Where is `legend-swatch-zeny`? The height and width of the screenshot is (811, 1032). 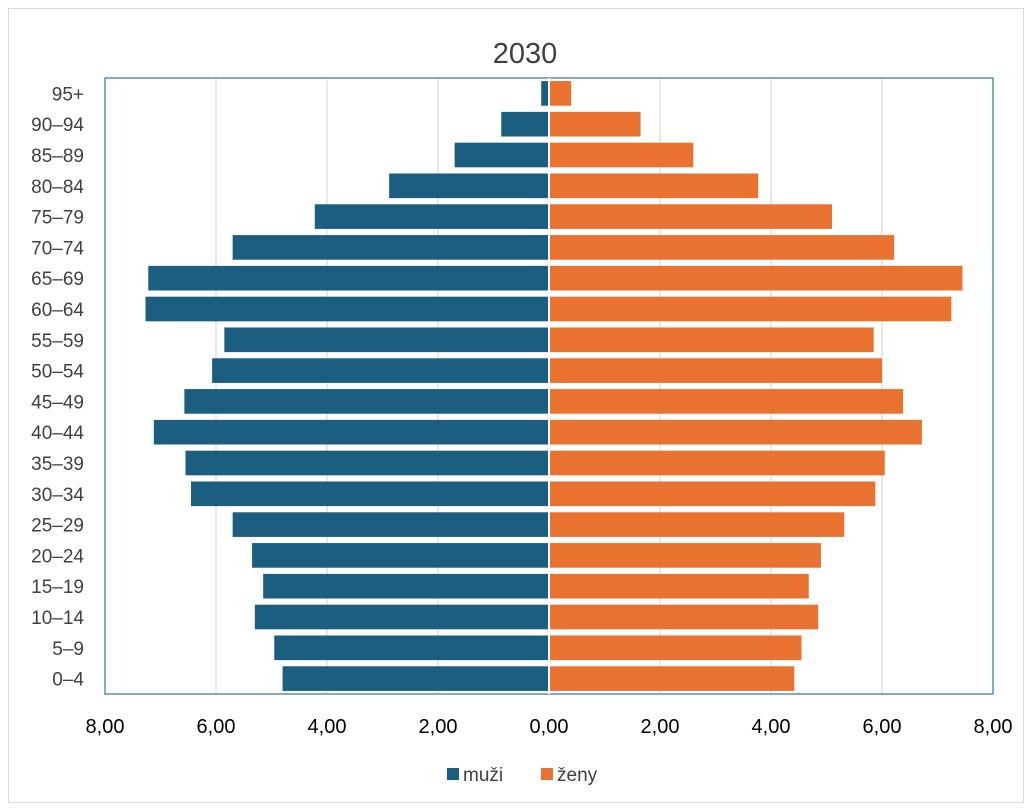
legend-swatch-zeny is located at coordinates (547, 774).